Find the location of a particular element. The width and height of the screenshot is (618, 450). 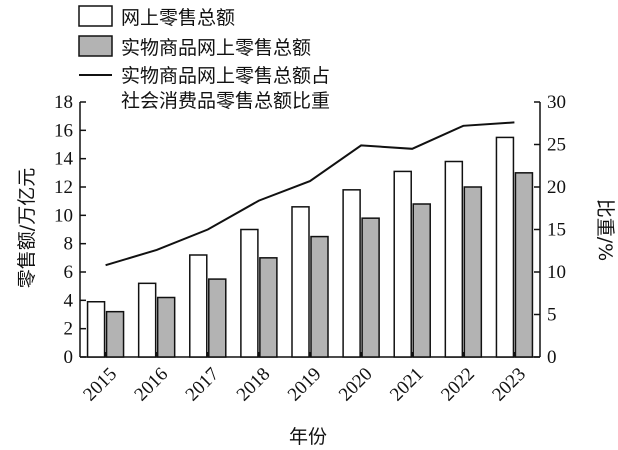

y-axis-right-title: 比重/% is located at coordinates (605, 230).